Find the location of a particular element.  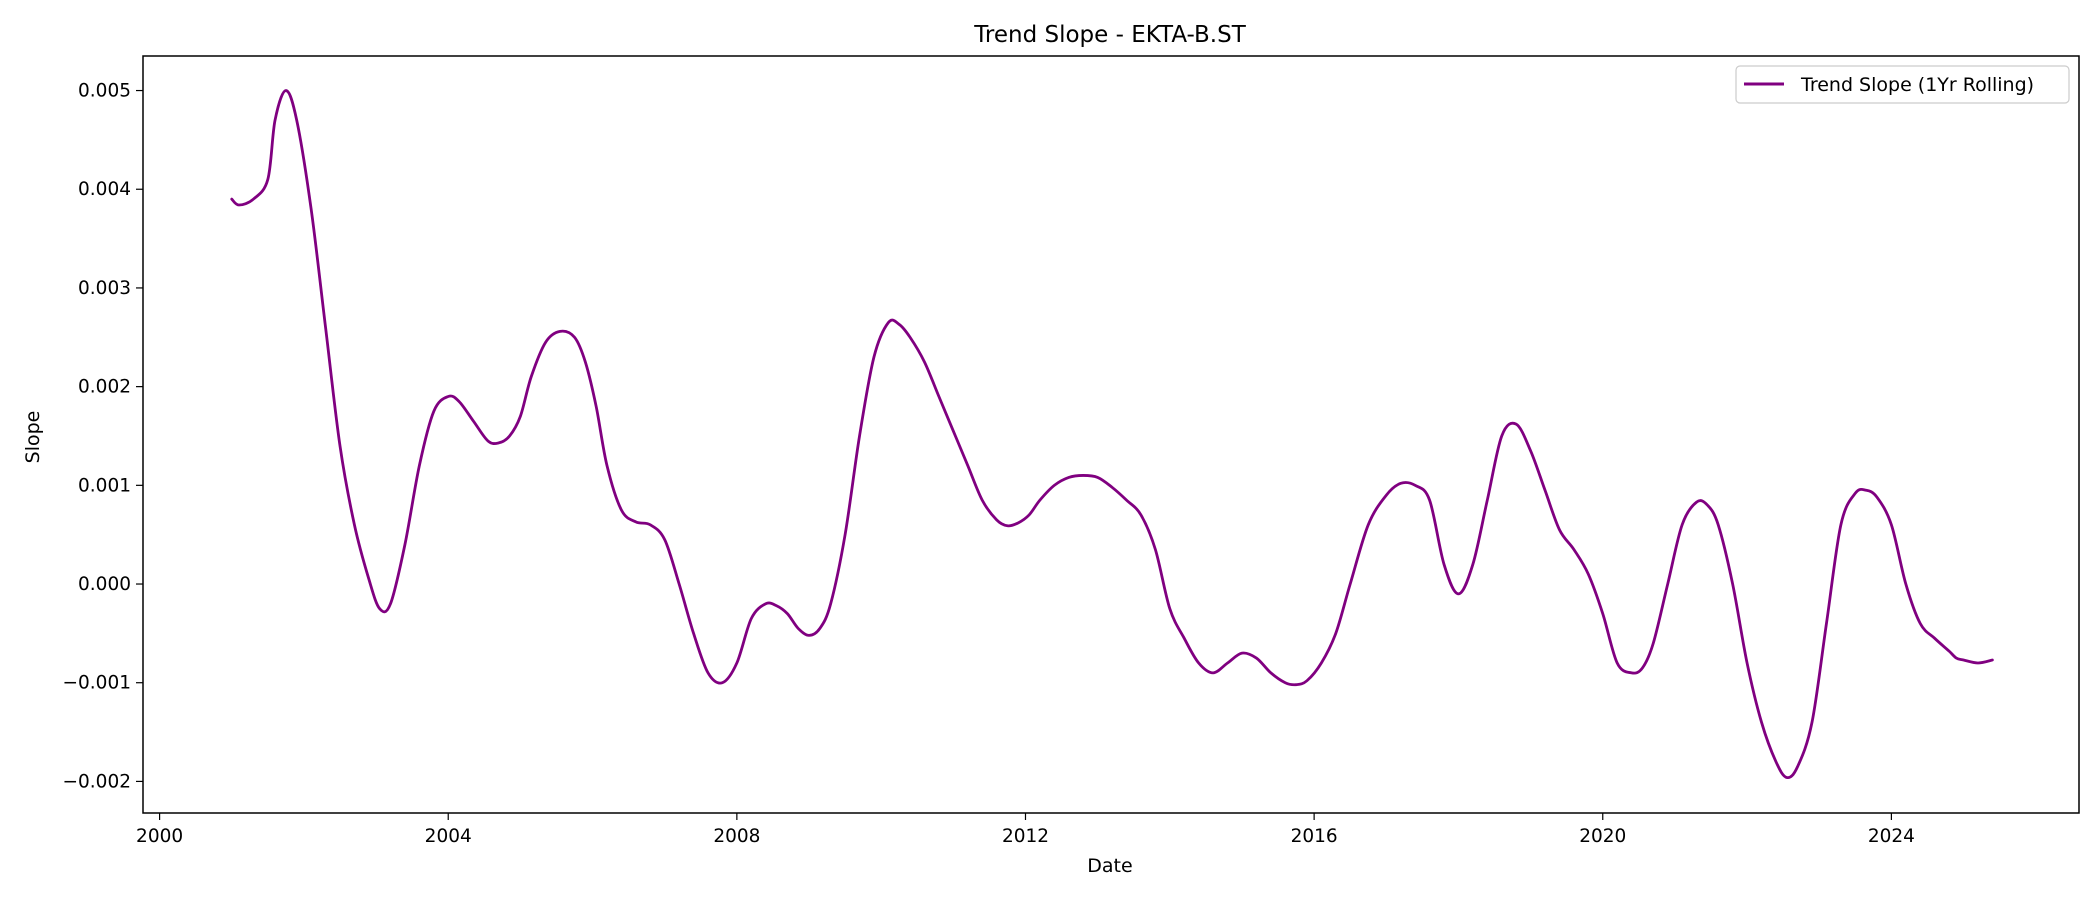

x-axis-title: Date is located at coordinates (1109, 866).